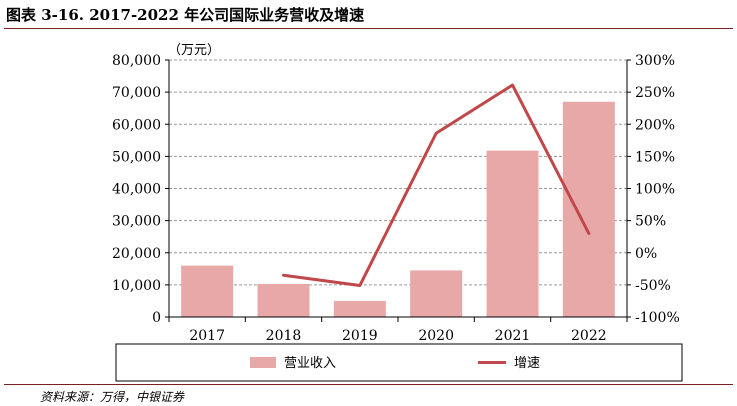 This screenshot has height=406, width=737. I want to click on x-tick-label: 2022, so click(589, 336).